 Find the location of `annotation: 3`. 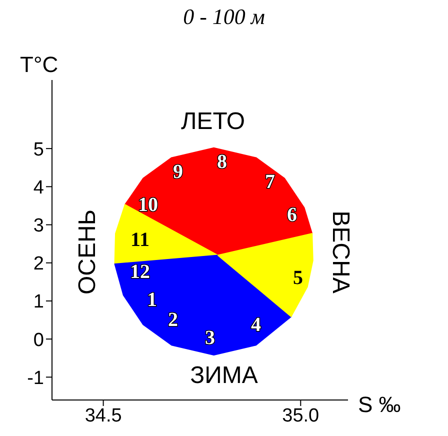

annotation: 3 is located at coordinates (210, 338).